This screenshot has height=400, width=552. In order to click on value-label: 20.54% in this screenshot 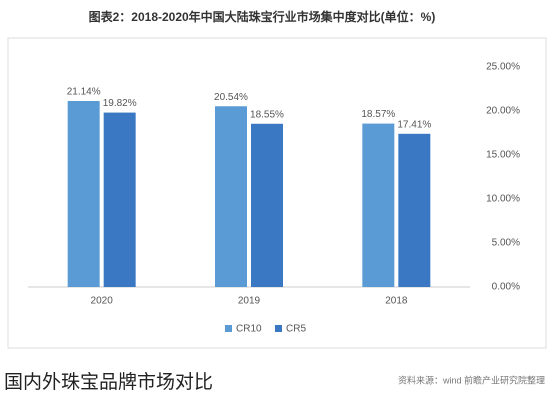, I will do `click(231, 97)`.